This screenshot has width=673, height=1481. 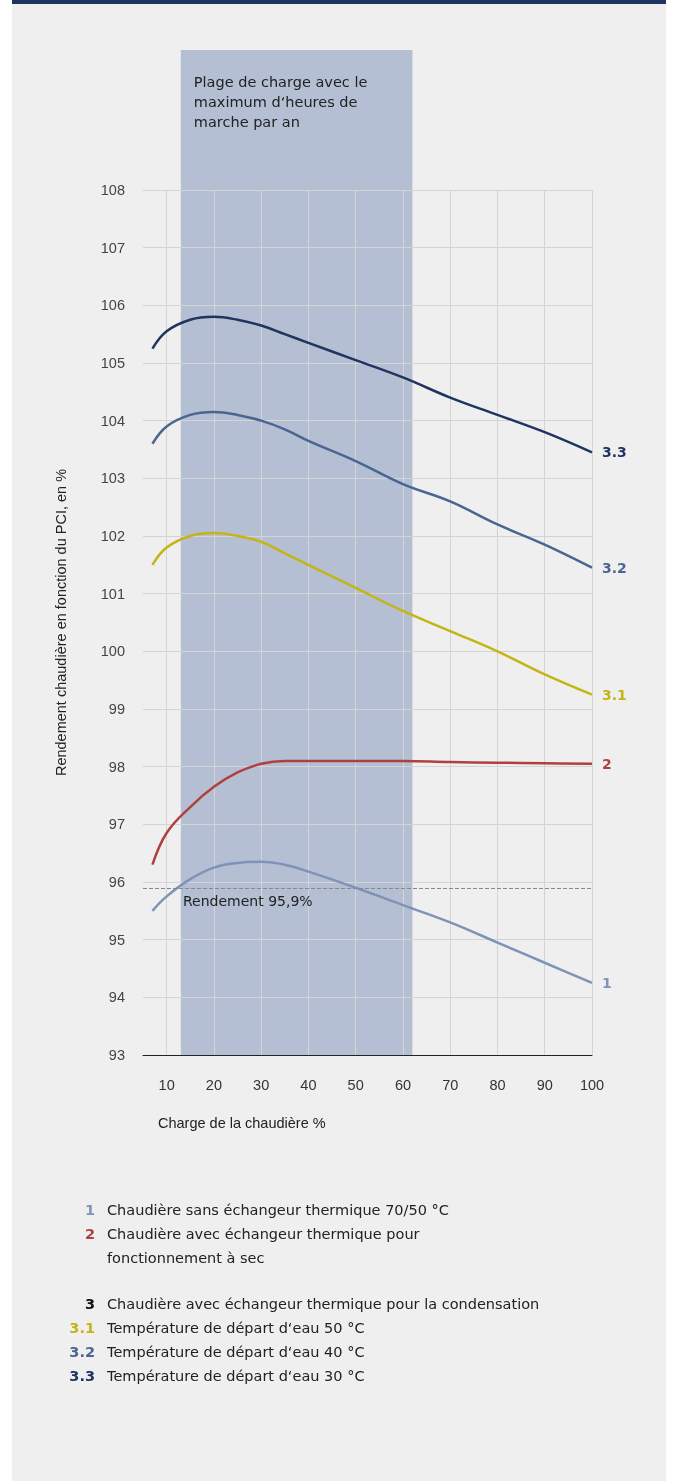 I want to click on y-tick-label: 100, so click(x=112, y=651).